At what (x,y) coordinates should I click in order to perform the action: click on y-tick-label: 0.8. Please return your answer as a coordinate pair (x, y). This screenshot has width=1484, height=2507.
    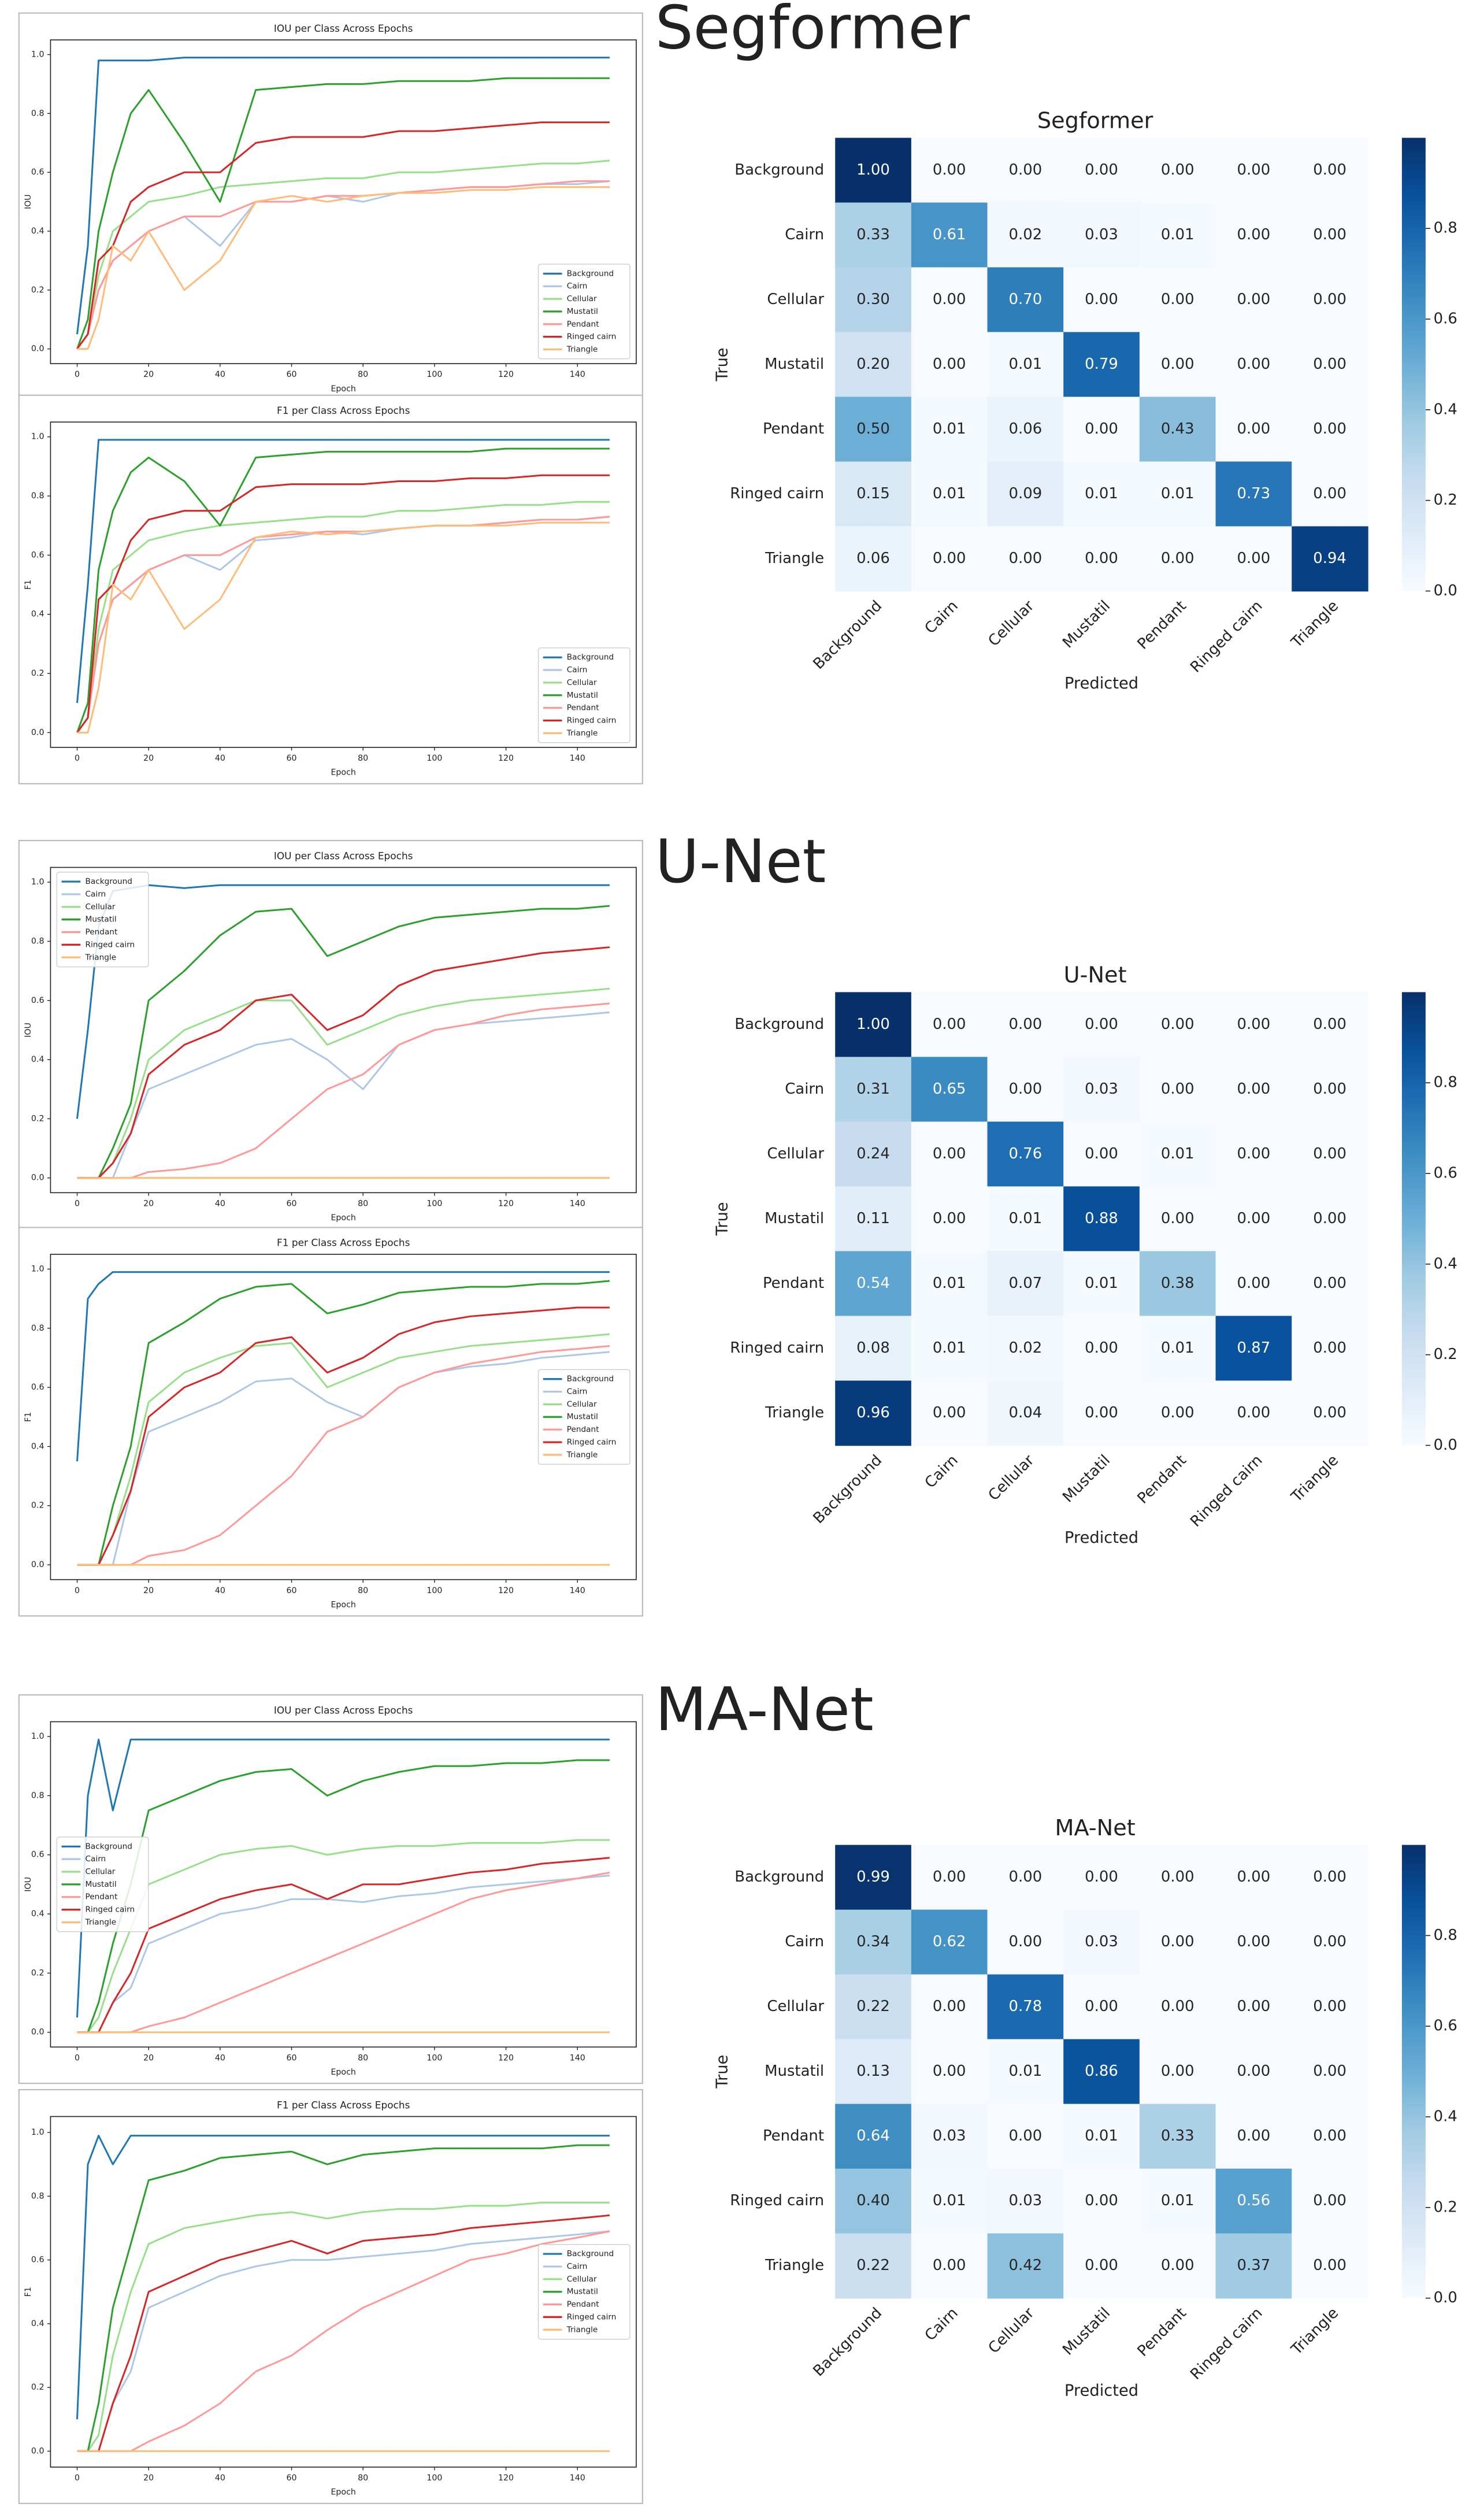
    Looking at the image, I should click on (37, 1795).